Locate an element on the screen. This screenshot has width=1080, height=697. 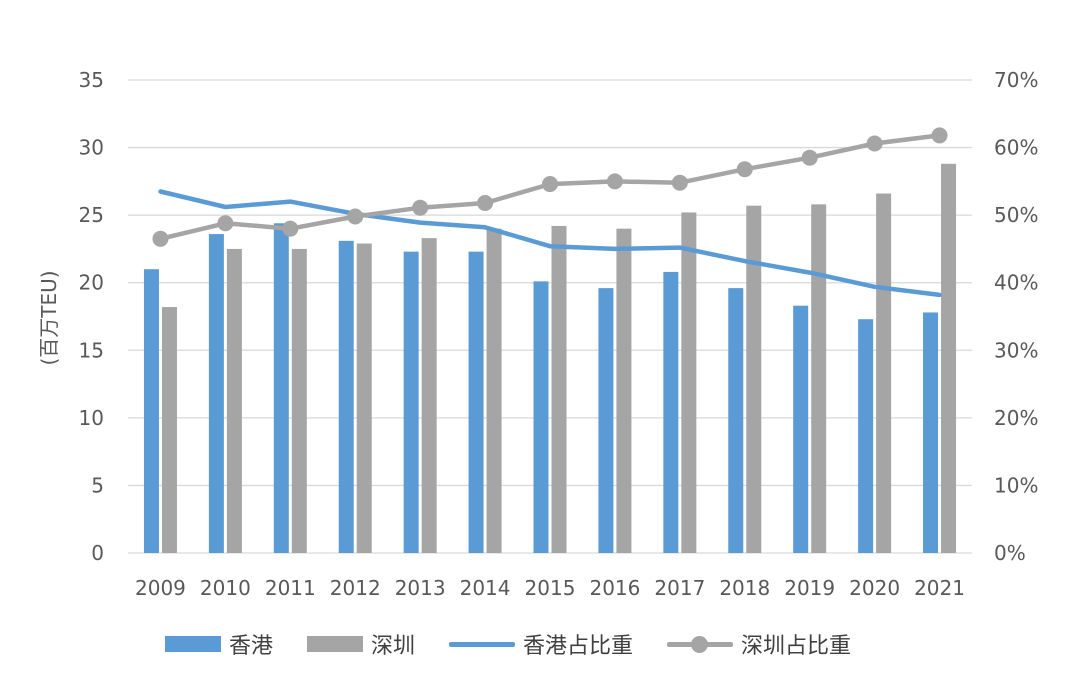
legend-item-sz: 深圳 is located at coordinates (361, 644).